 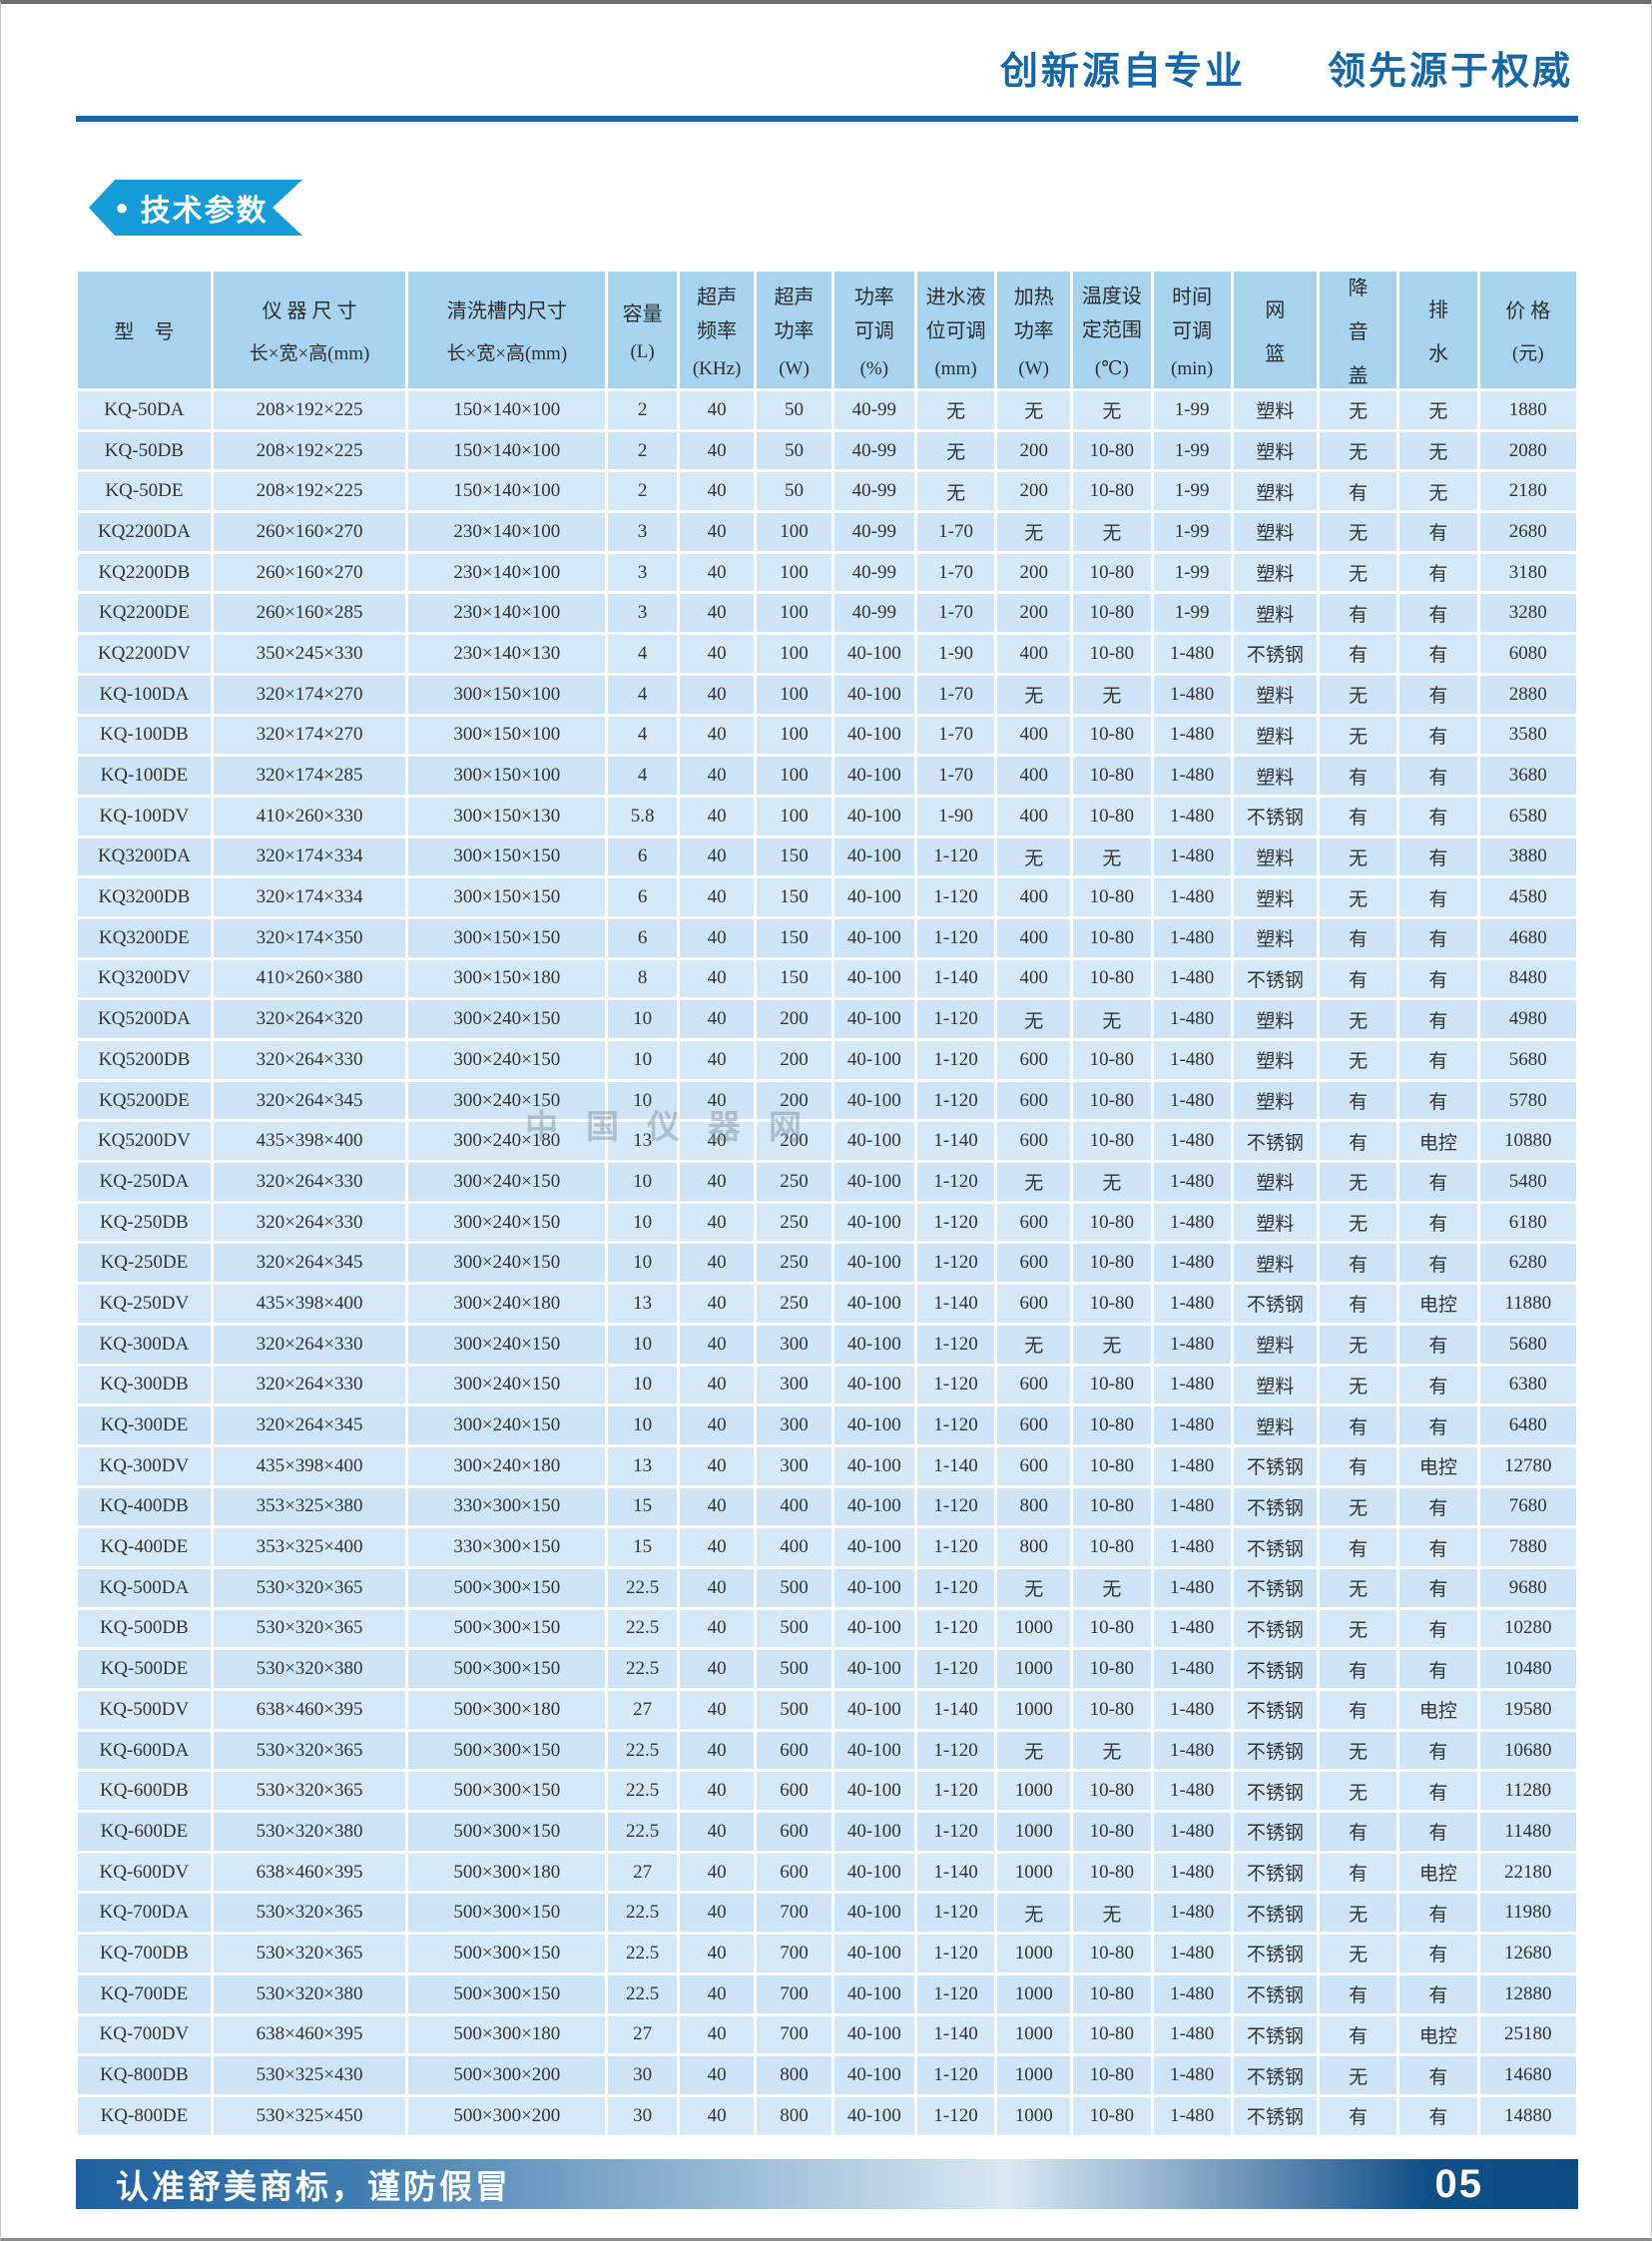 What do you see at coordinates (507, 614) in the screenshot?
I see `table-cell: 230×140×100` at bounding box center [507, 614].